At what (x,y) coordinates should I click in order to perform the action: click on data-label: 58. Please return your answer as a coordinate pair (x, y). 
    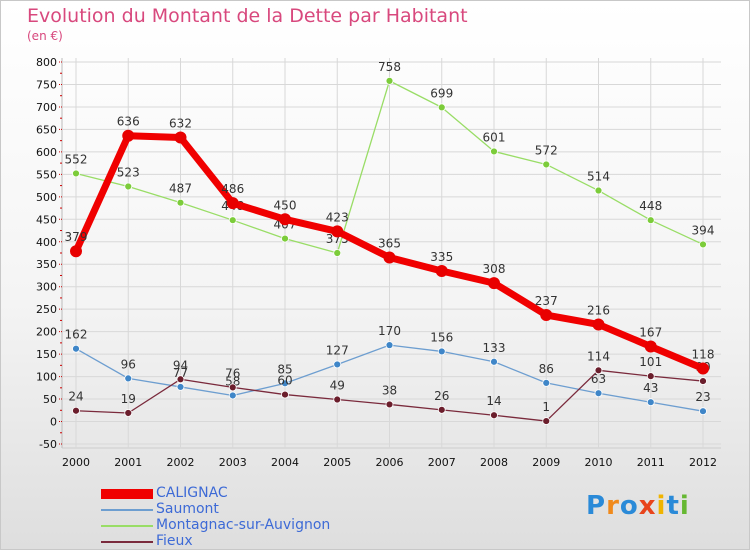
    Looking at the image, I should click on (232, 381).